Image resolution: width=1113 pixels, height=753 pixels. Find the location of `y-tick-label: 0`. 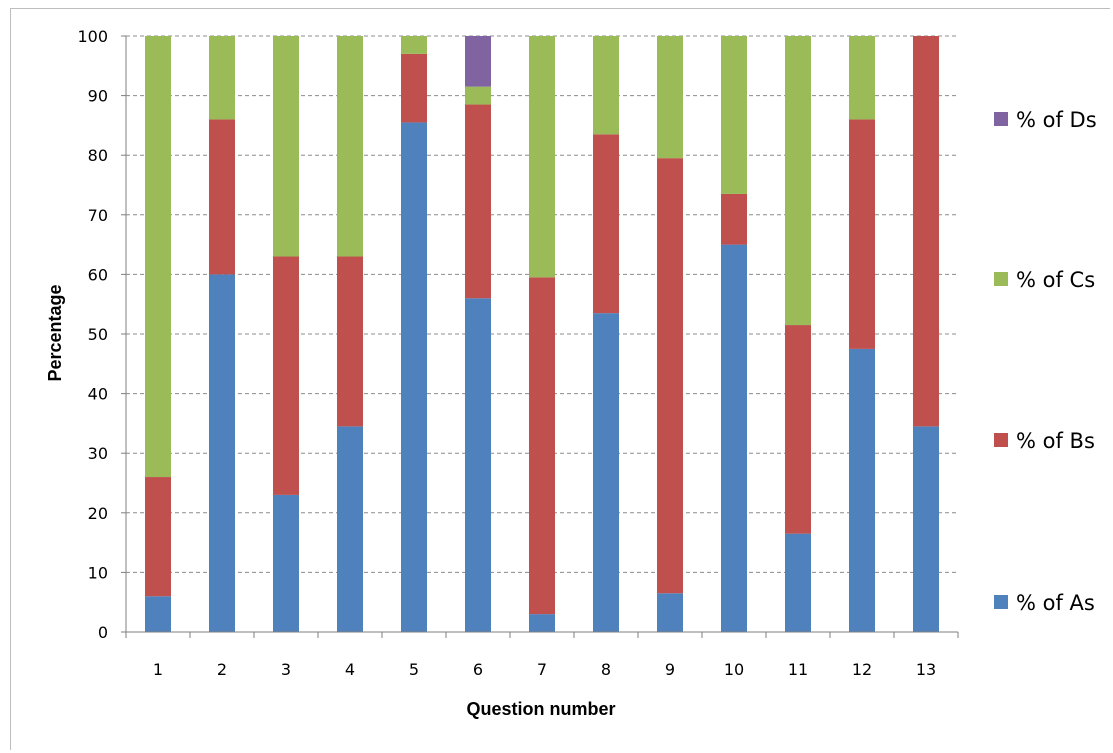

y-tick-label: 0 is located at coordinates (103, 632).